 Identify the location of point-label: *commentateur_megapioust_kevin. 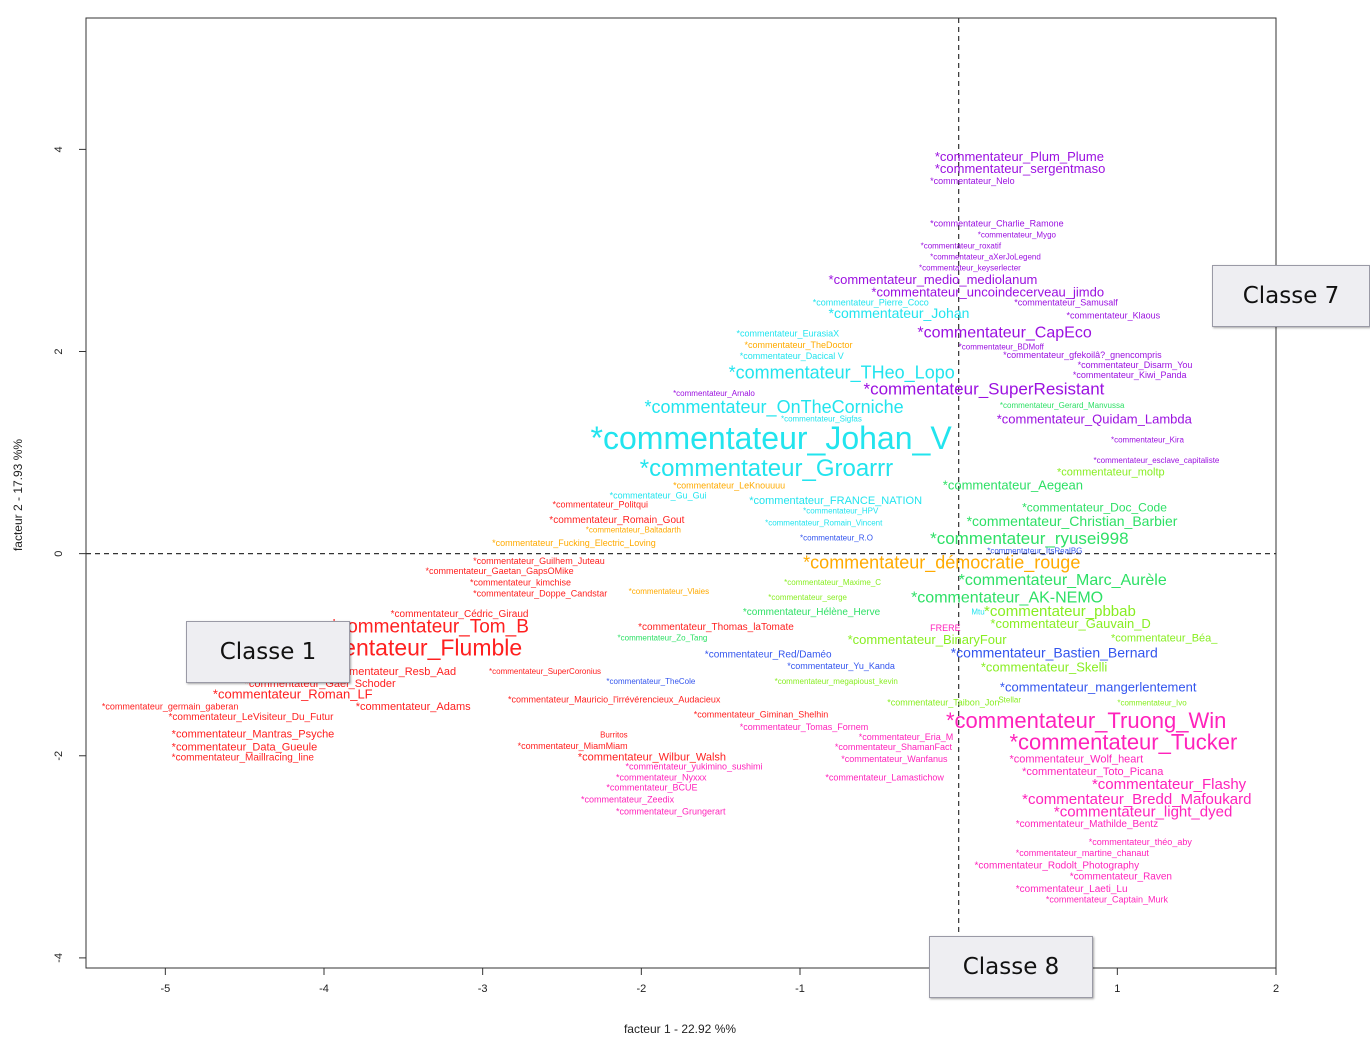
(836, 681).